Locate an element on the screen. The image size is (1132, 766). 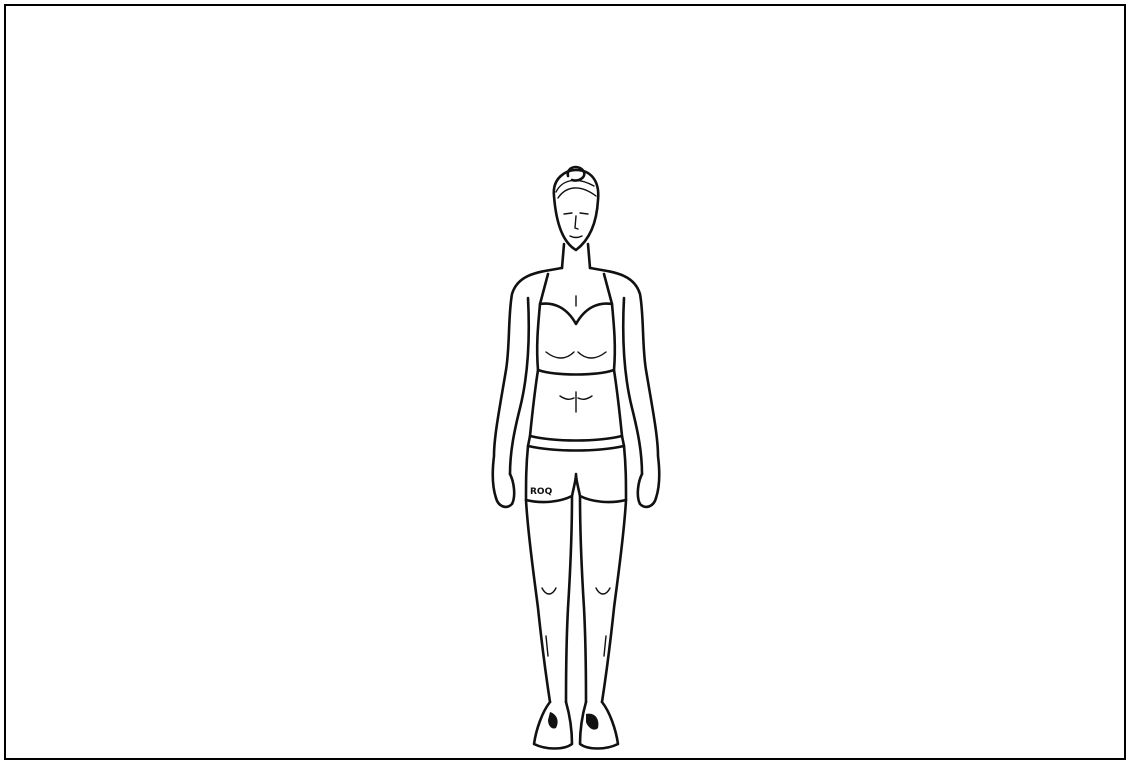
eye-left is located at coordinates (568, 213).